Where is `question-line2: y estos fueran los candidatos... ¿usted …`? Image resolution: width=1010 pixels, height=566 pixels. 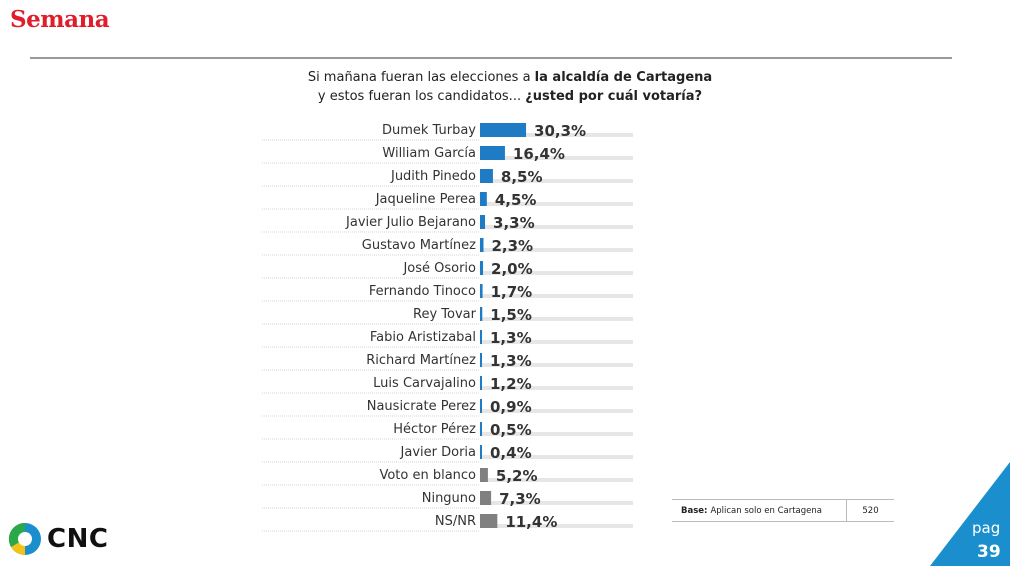 question-line2: y estos fueran los candidatos... ¿usted … is located at coordinates (510, 96).